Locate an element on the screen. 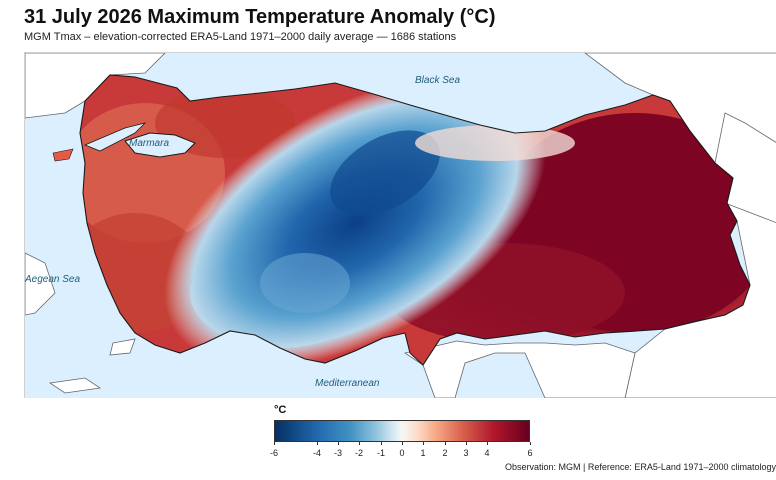 The width and height of the screenshot is (776, 480). legend-tick-label: 2 is located at coordinates (445, 453).